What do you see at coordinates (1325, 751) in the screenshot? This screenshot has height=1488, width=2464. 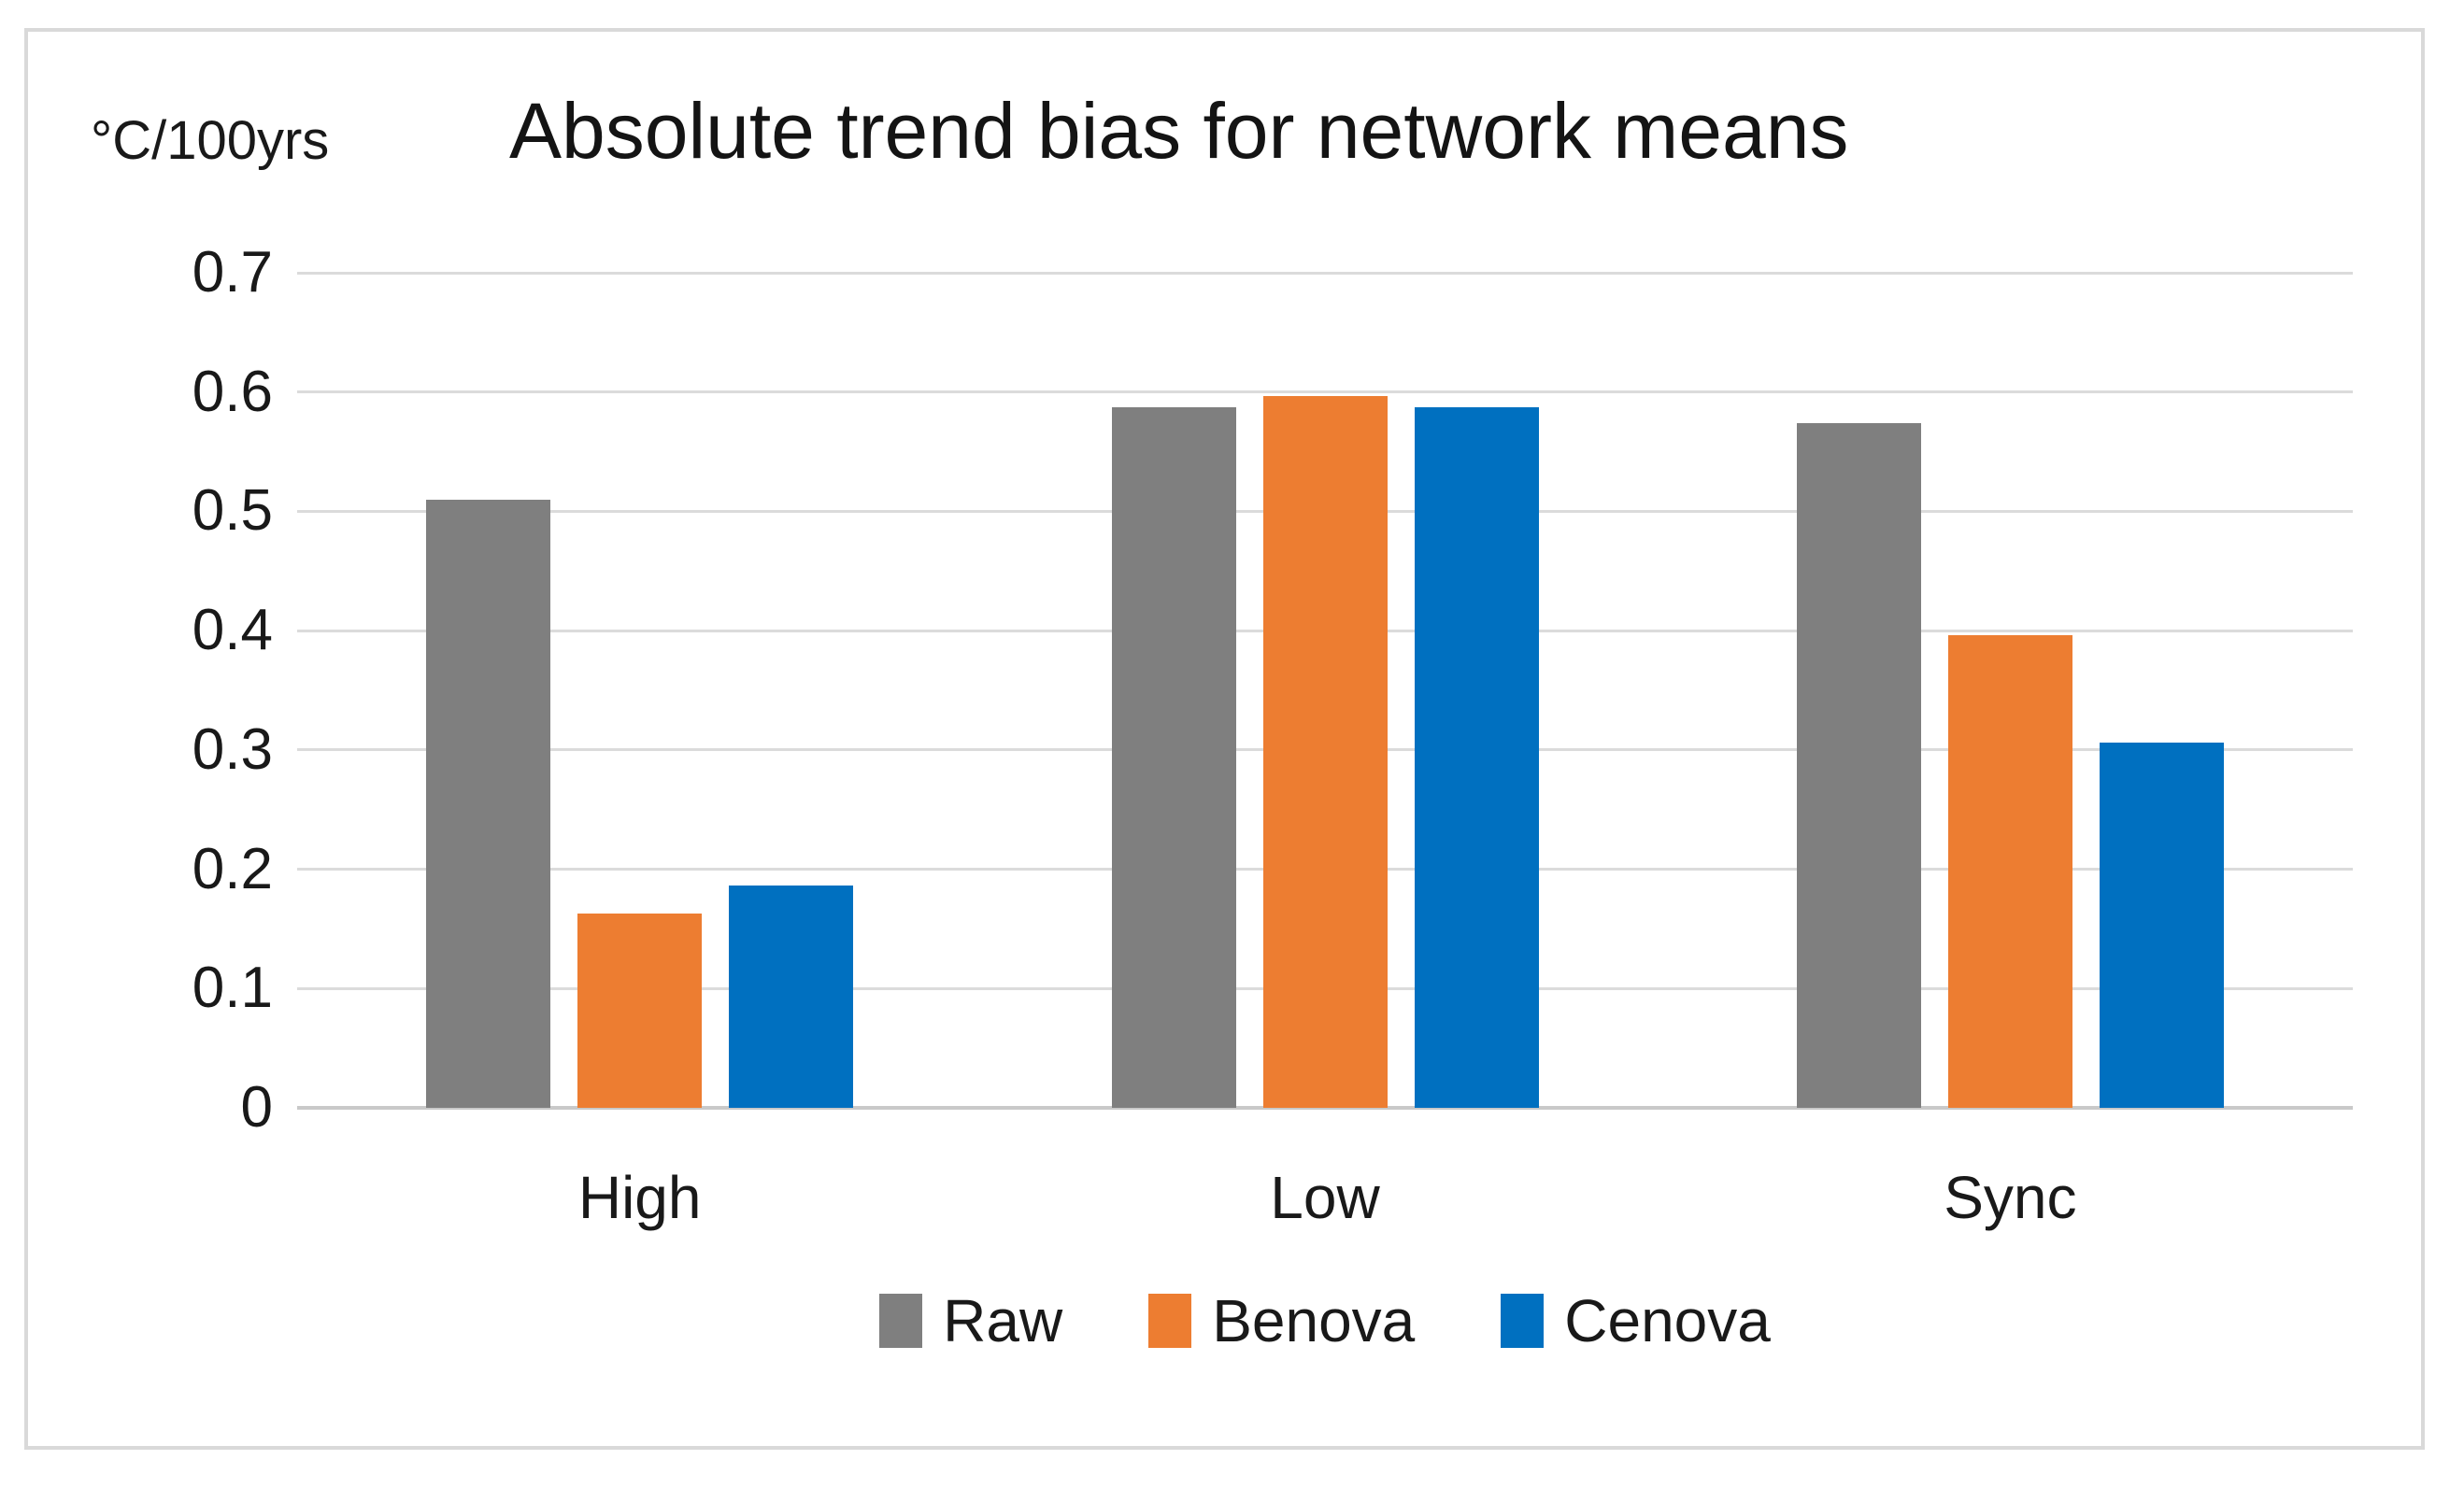 I see `bar-benova-low` at bounding box center [1325, 751].